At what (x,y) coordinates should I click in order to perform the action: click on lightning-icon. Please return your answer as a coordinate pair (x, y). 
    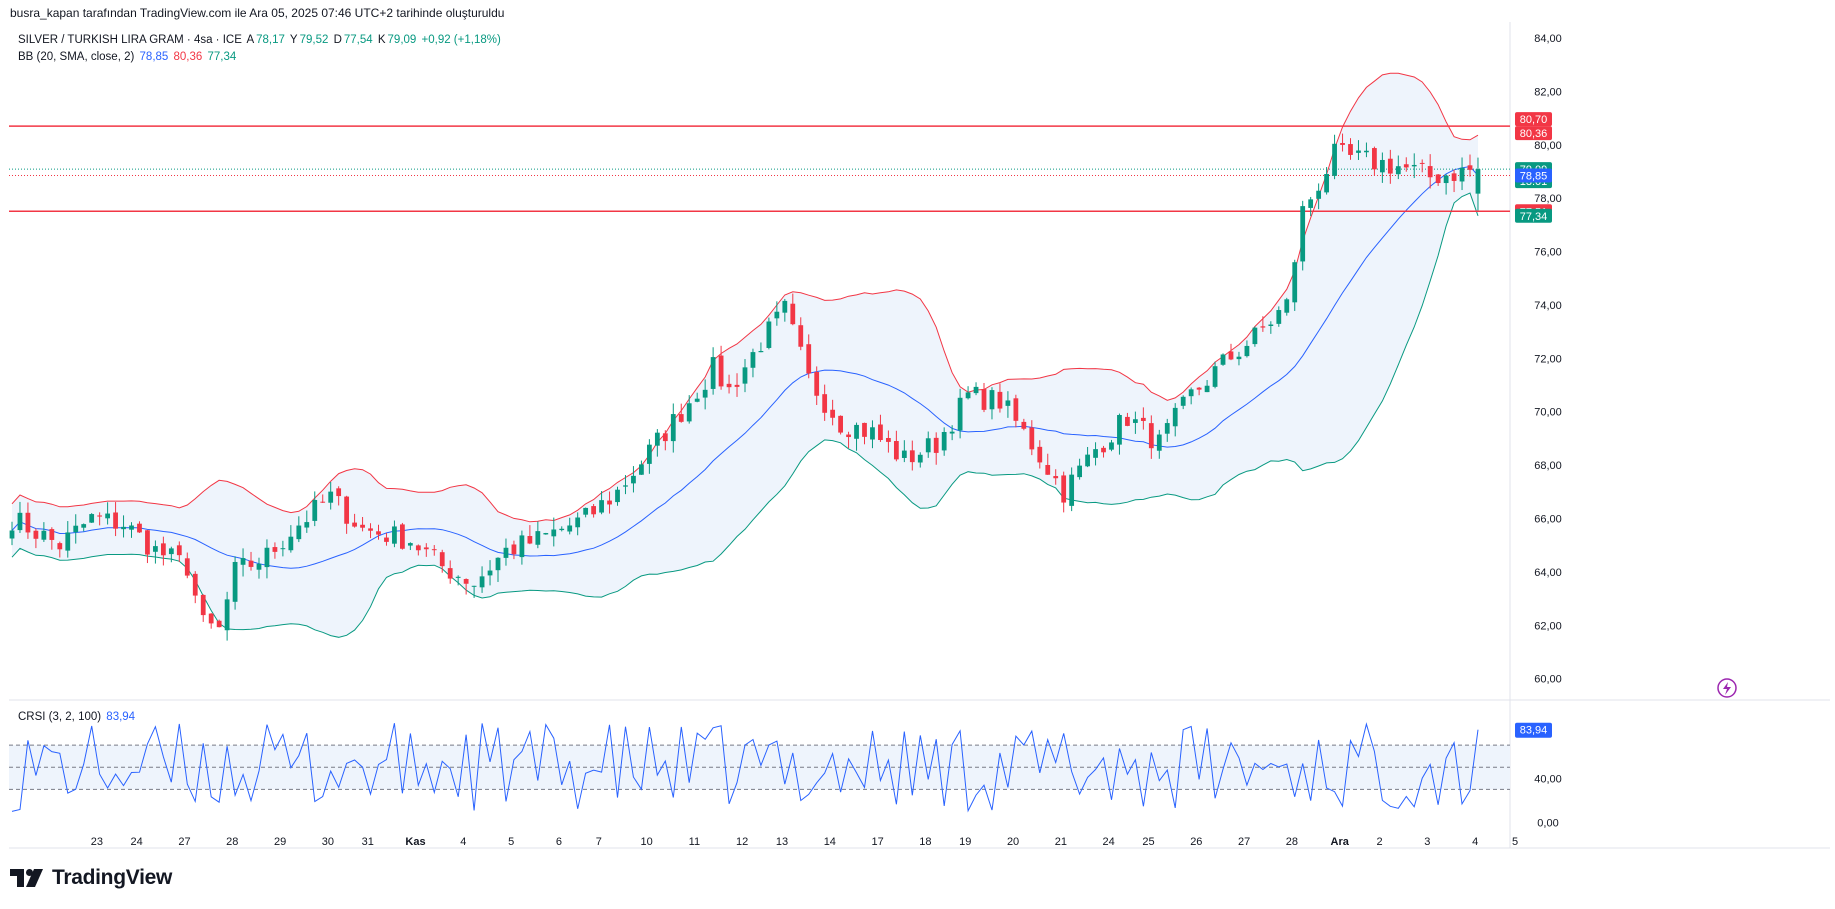
    Looking at the image, I should click on (1727, 688).